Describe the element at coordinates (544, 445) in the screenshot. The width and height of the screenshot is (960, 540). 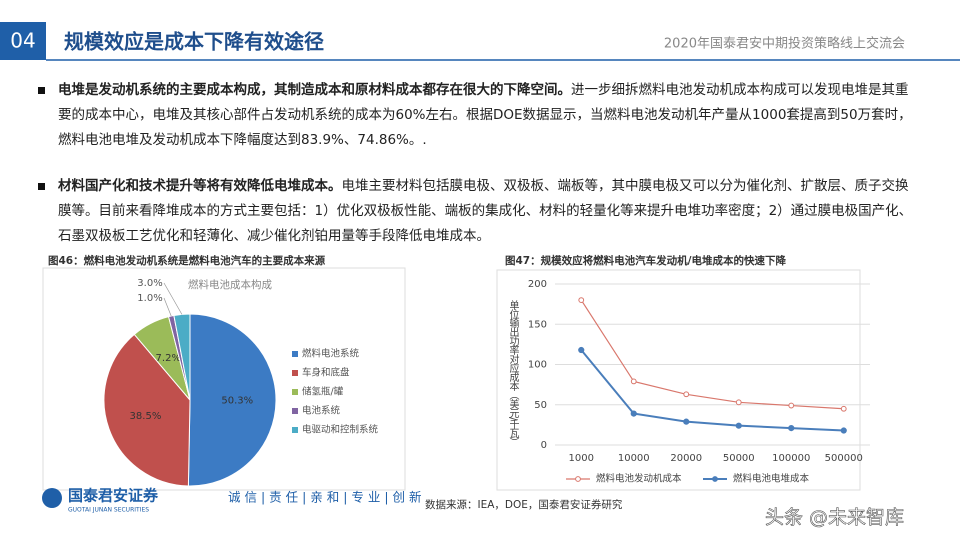
I see `y-tick-label: 0` at that location.